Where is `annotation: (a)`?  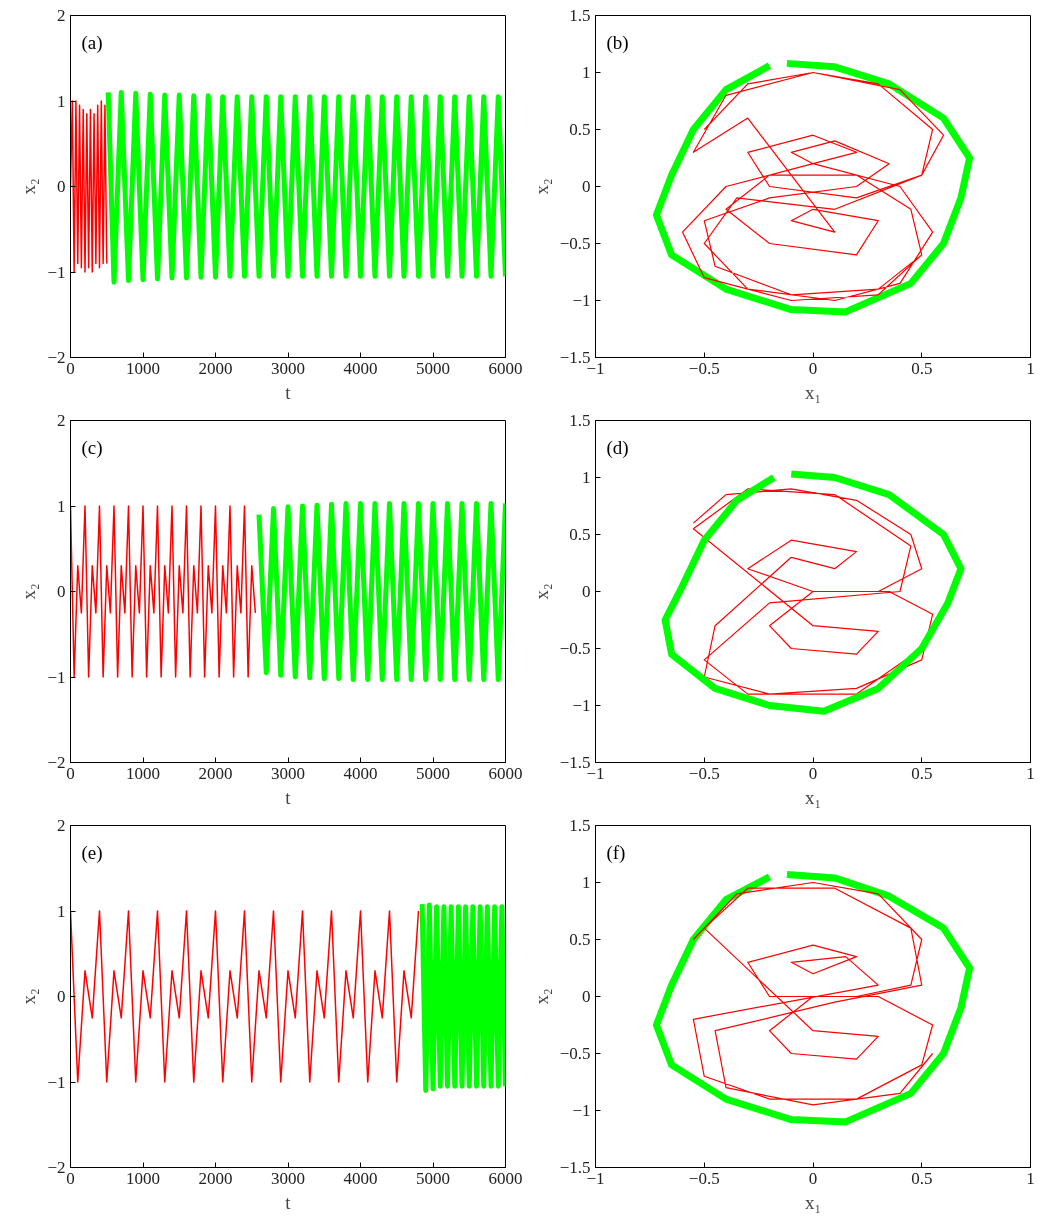
annotation: (a) is located at coordinates (92, 43).